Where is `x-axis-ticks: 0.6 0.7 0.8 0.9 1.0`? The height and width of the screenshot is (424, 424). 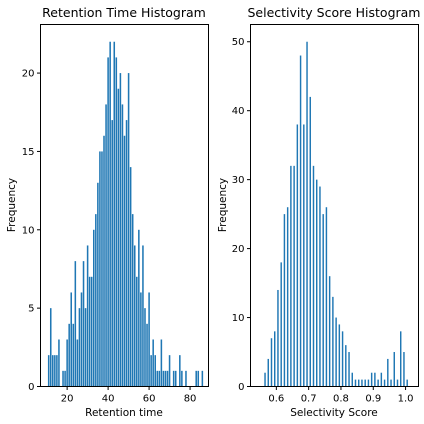 x-axis-ticks: 0.6 0.7 0.8 0.9 1.0 is located at coordinates (341, 395).